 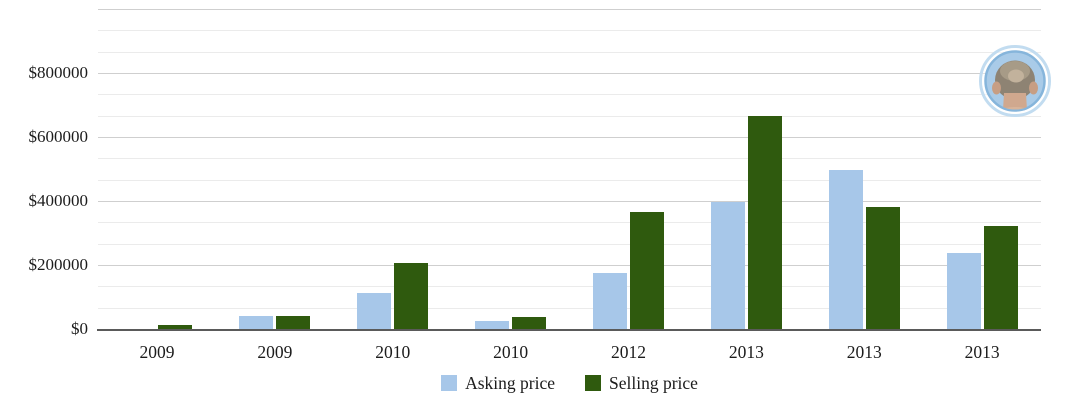 I want to click on y-axis-tick-label: $400000, so click(x=58, y=200).